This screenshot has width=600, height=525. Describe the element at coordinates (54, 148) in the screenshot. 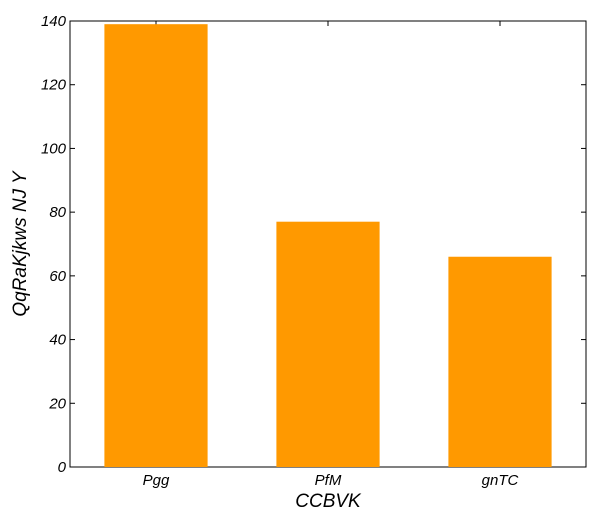

I see `y-tick-label: 100` at that location.